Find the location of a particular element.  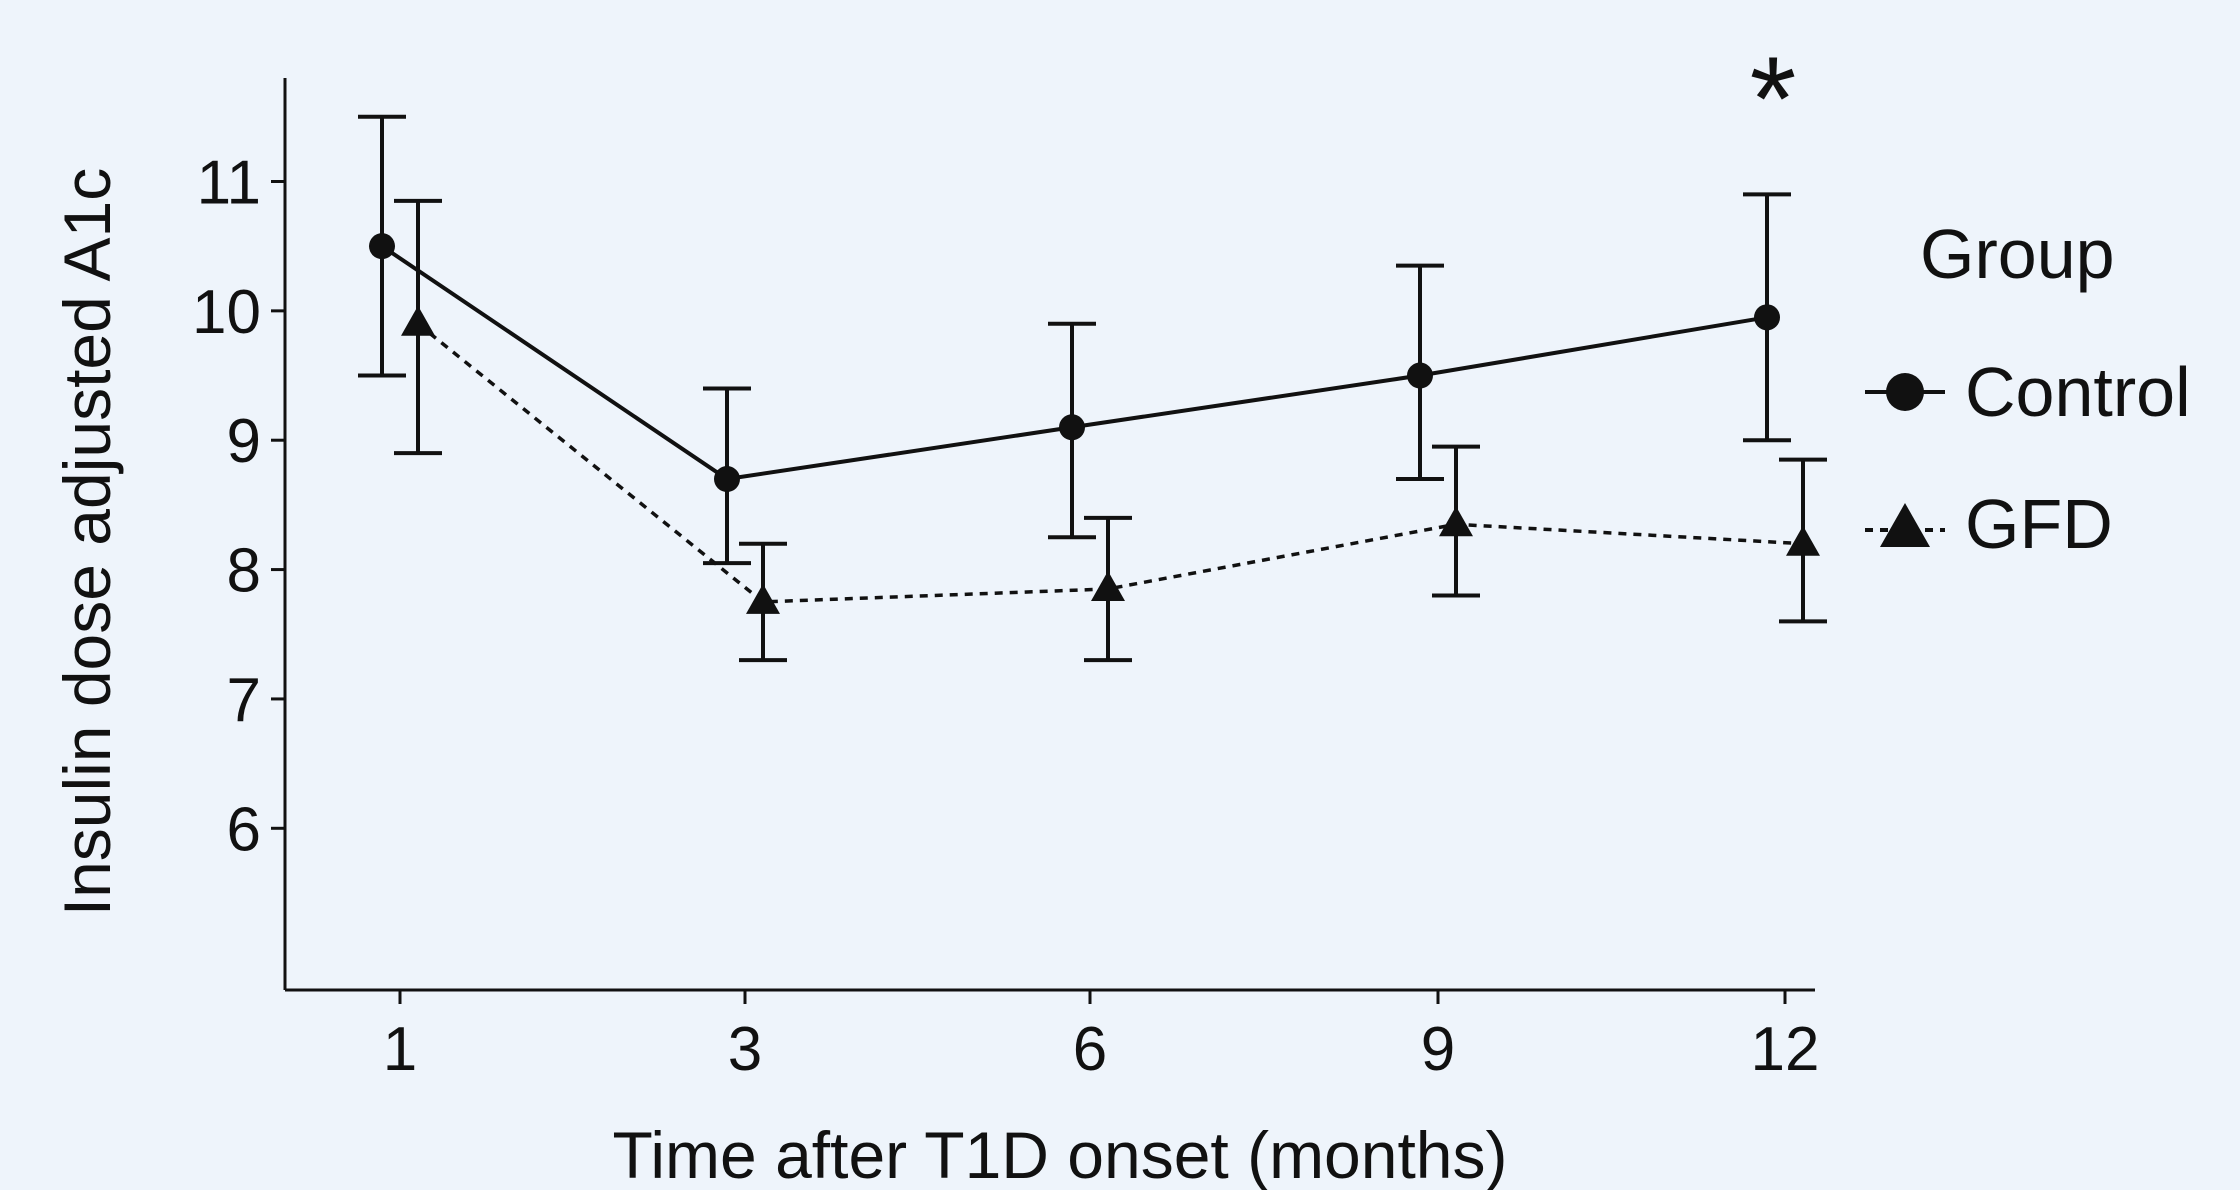

legend-entry-control: Control is located at coordinates (2028, 392).